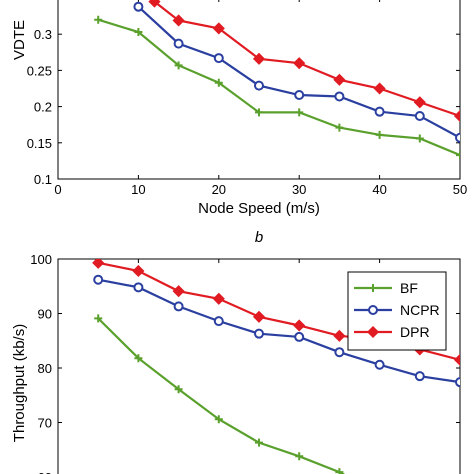 The image size is (474, 474). What do you see at coordinates (41, 259) in the screenshot?
I see `throughput-y-tick-label: 100` at bounding box center [41, 259].